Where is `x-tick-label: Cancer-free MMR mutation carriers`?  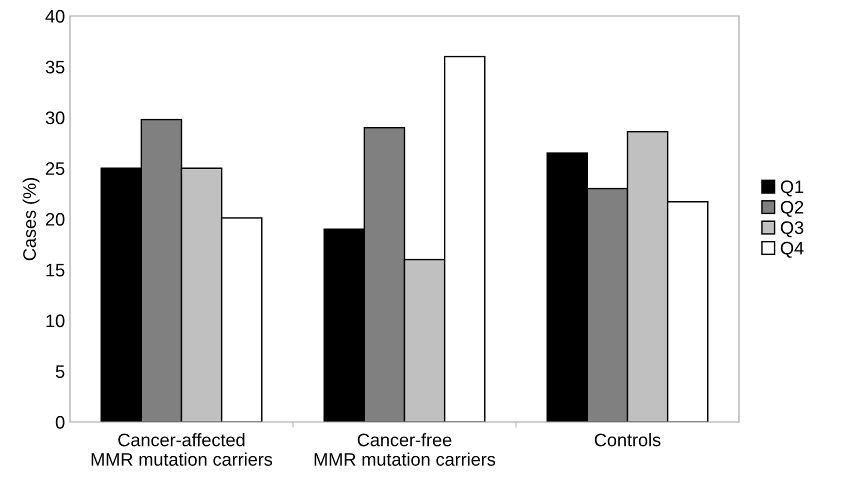
x-tick-label: Cancer-free MMR mutation carriers is located at coordinates (405, 449).